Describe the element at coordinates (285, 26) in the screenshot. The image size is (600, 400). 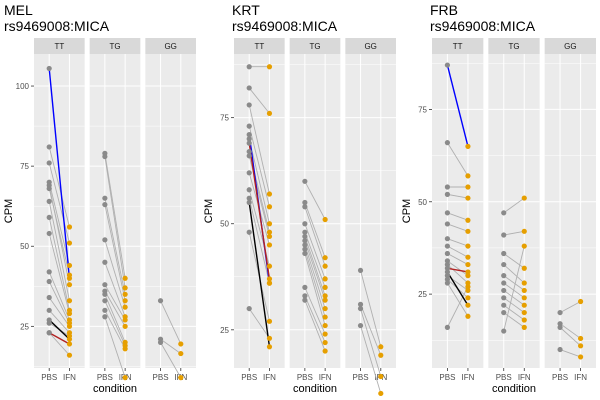
I see `chart-subtitle: rs9469008:MICA` at that location.